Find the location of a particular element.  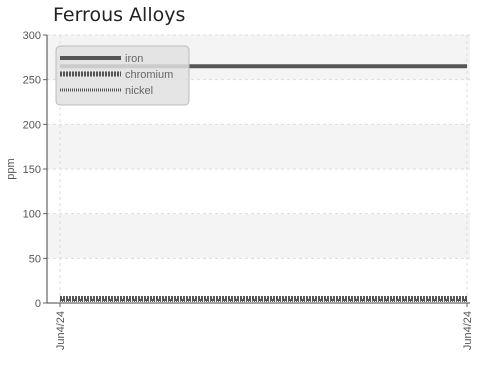

y-tick-label: 100 is located at coordinates (32, 215).